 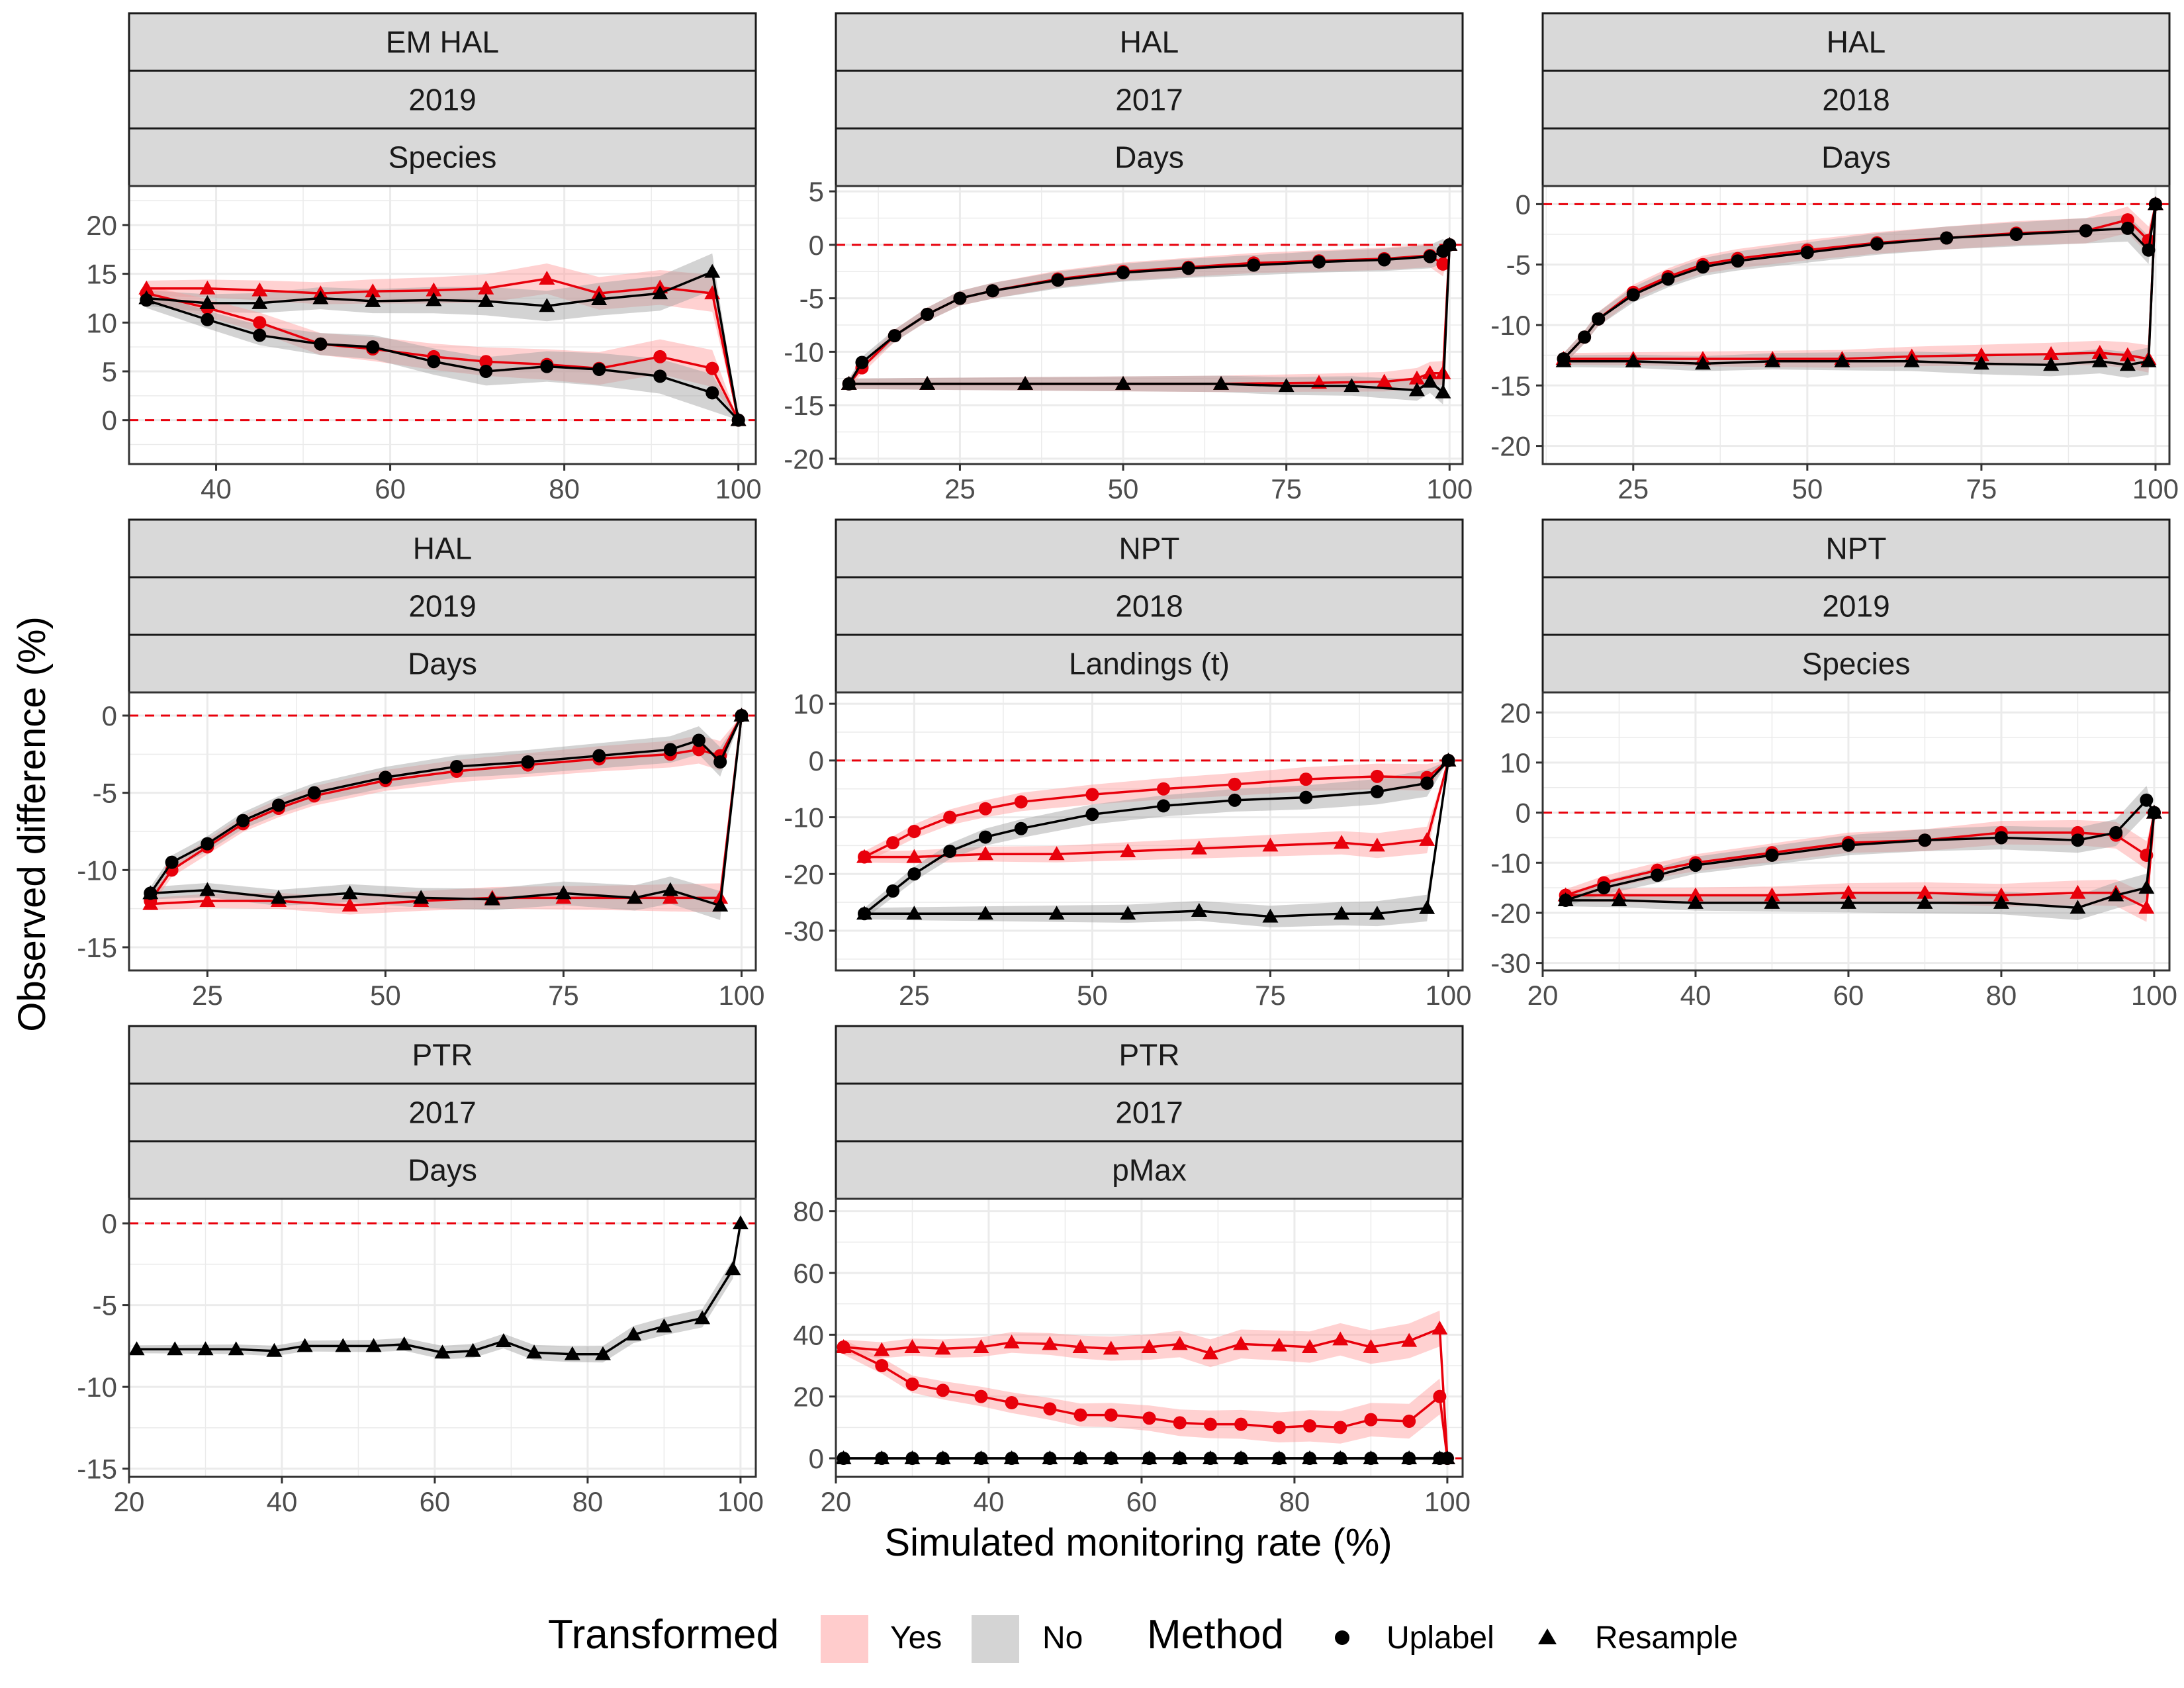 I want to click on strip-label: NPT, so click(x=1149, y=549).